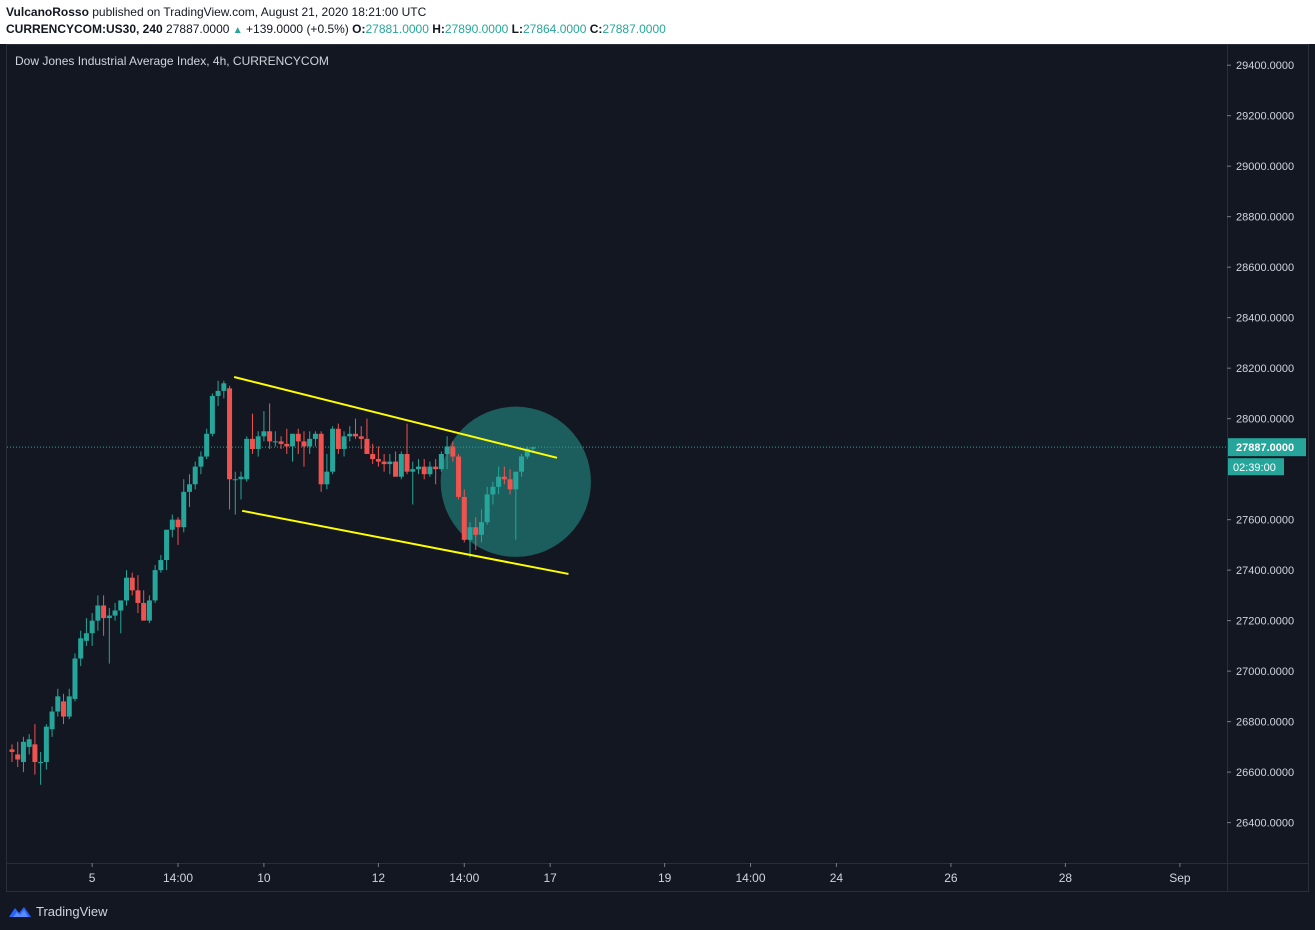 The width and height of the screenshot is (1315, 930). What do you see at coordinates (1265, 117) in the screenshot?
I see `y-tick-label: 29200.0000` at bounding box center [1265, 117].